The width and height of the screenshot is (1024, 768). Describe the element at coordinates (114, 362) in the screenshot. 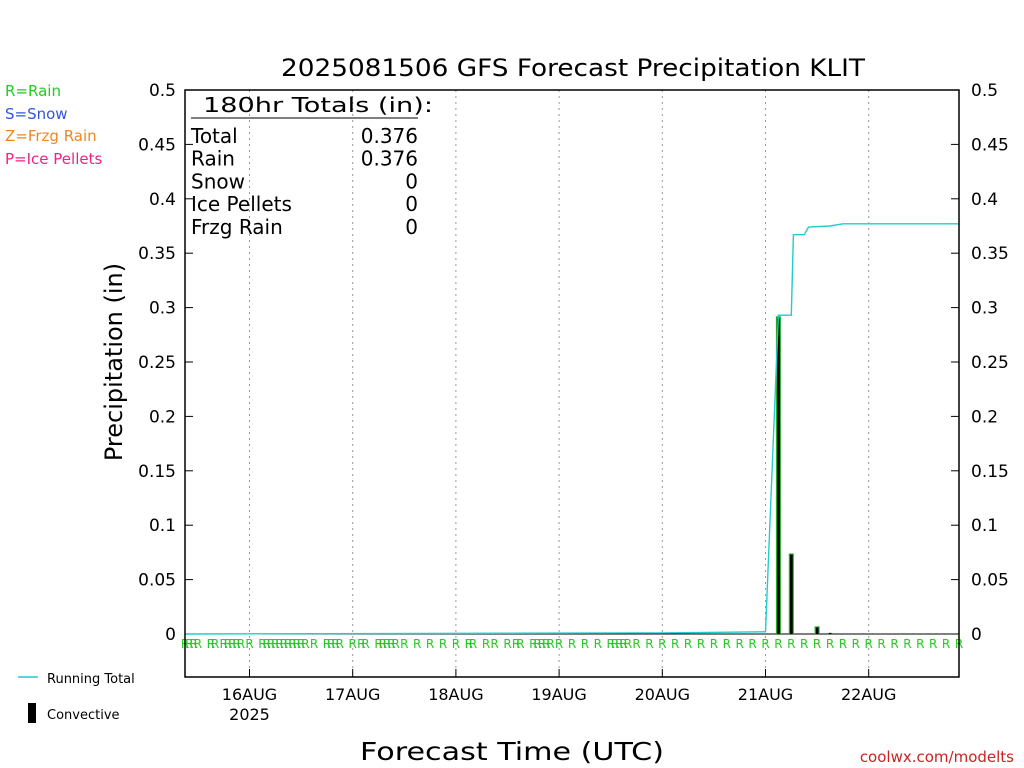

I see `y-axis-label: Precipitation (in)` at that location.